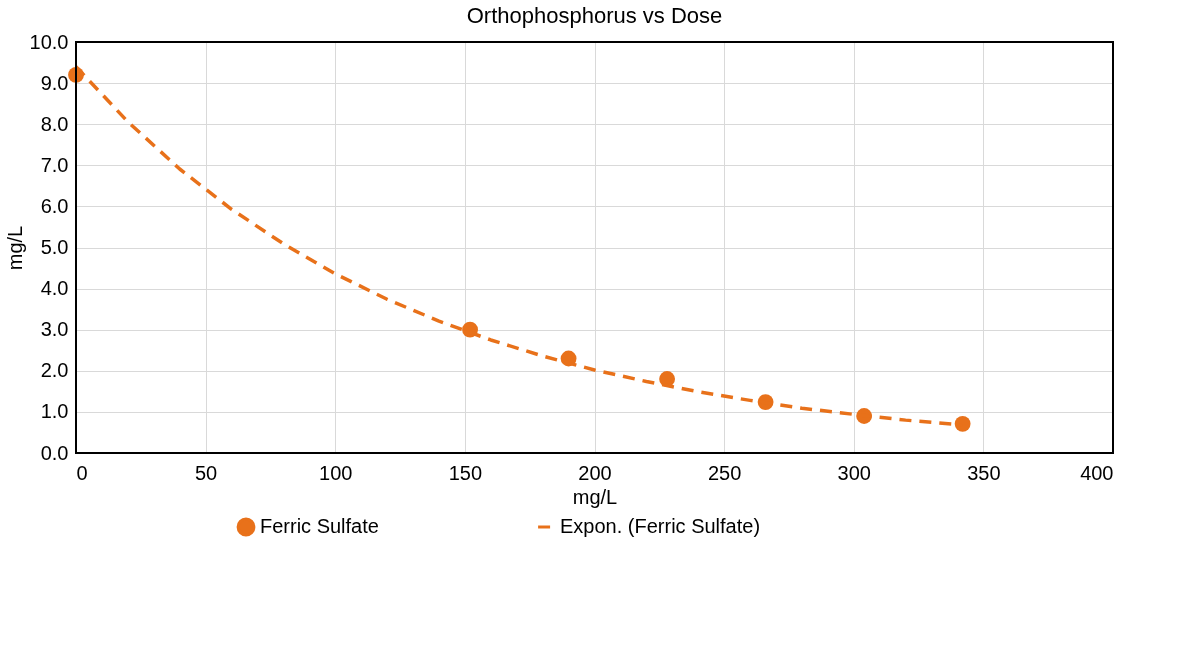 This screenshot has height=649, width=1197. Describe the element at coordinates (54, 123) in the screenshot. I see `y-tick-label: 8.0` at that location.